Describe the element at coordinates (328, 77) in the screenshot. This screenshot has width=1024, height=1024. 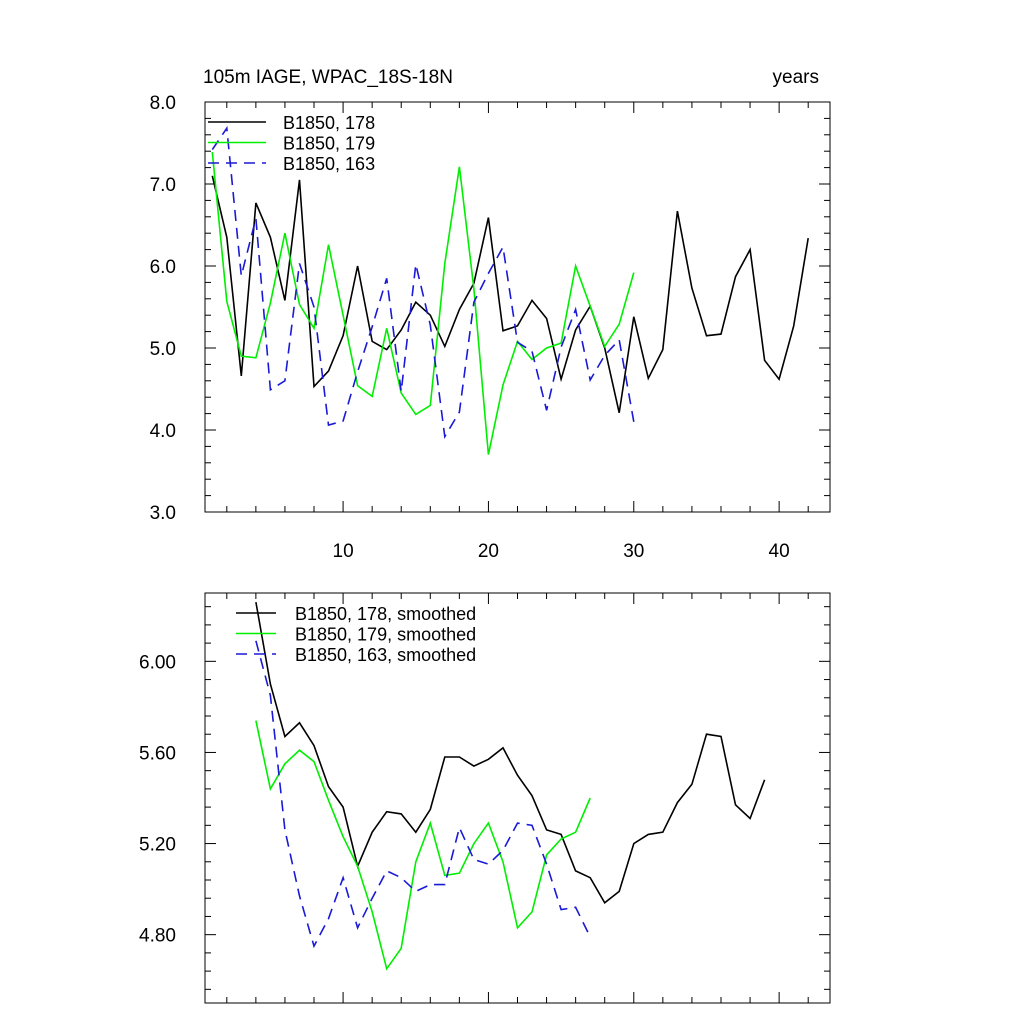
I see `chart-title: 105m IAGE, WPAC_18S-18N` at that location.